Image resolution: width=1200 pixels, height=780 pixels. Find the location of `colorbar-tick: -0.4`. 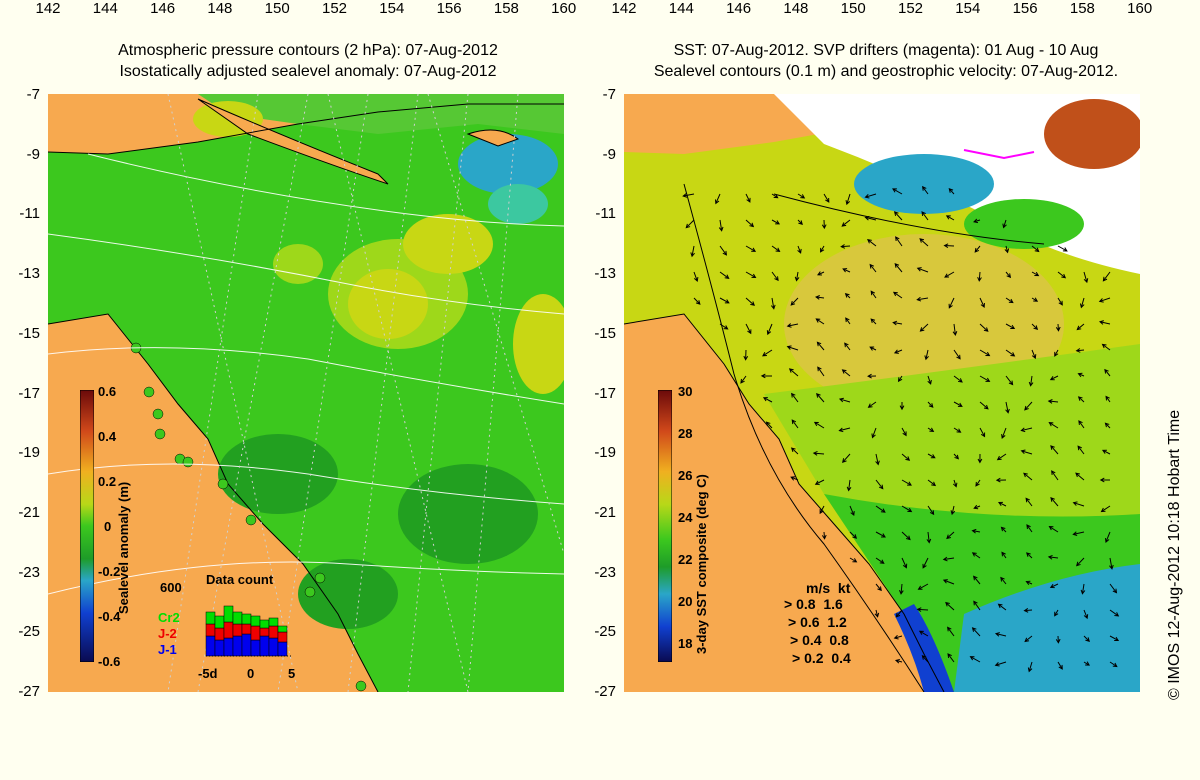

colorbar-tick: -0.4 is located at coordinates (109, 616).